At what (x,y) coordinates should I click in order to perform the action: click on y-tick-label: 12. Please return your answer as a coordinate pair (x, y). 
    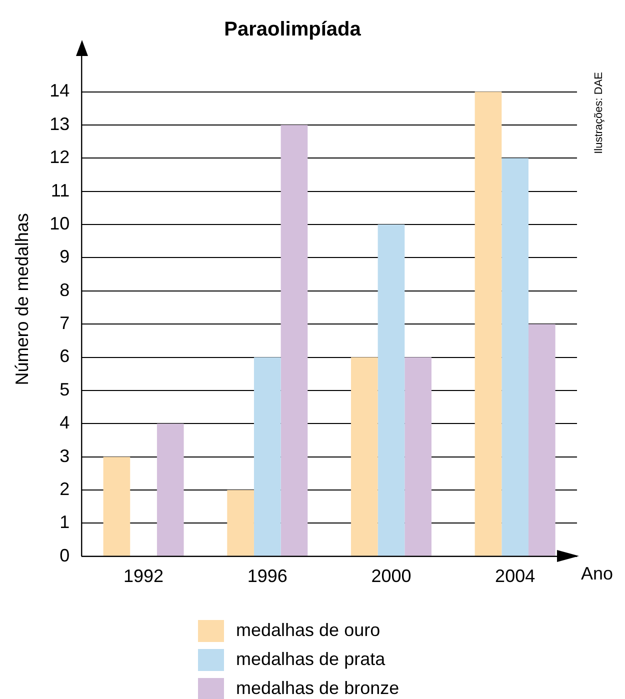
    Looking at the image, I should click on (60, 157).